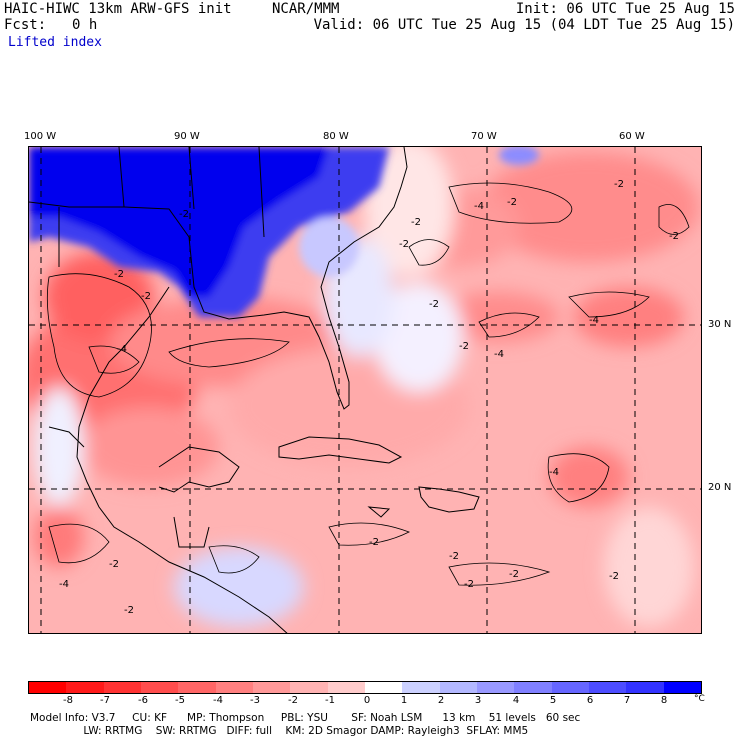  What do you see at coordinates (187, 136) in the screenshot?
I see `lon-label-90w: 90 W` at bounding box center [187, 136].